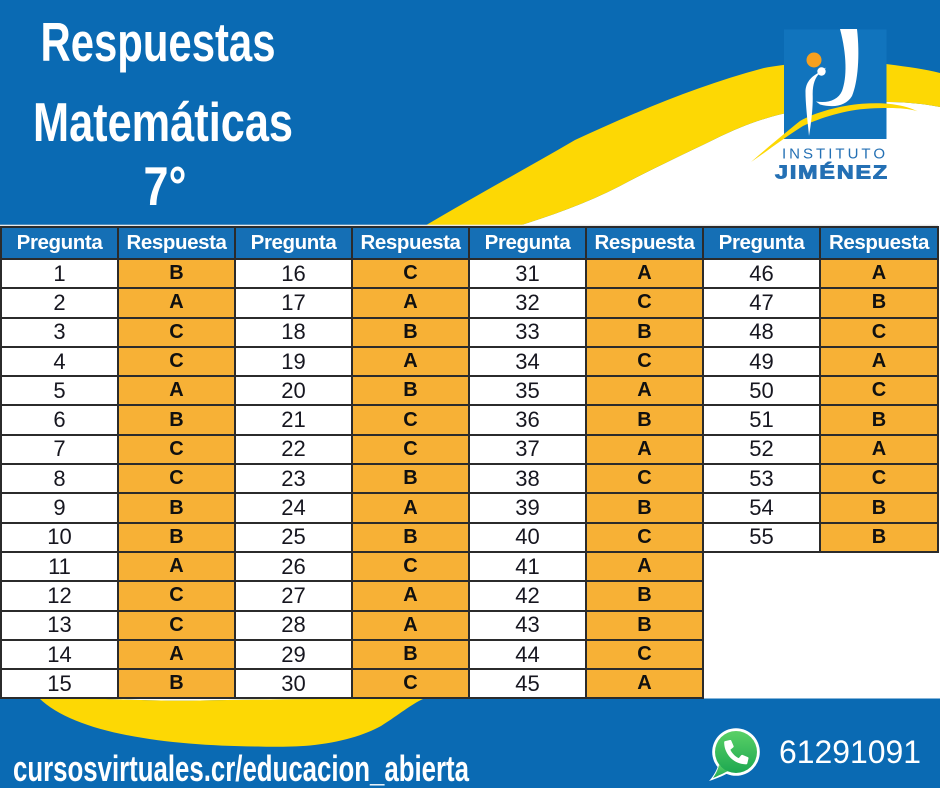  I want to click on svg-text: Respuestas, so click(158, 42).